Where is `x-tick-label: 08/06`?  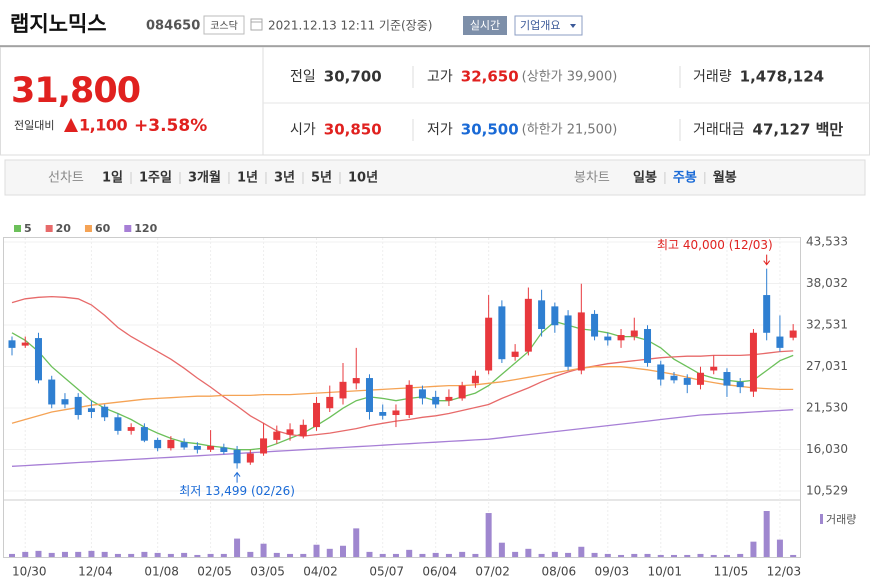
x-tick-label: 08/06 is located at coordinates (559, 572).